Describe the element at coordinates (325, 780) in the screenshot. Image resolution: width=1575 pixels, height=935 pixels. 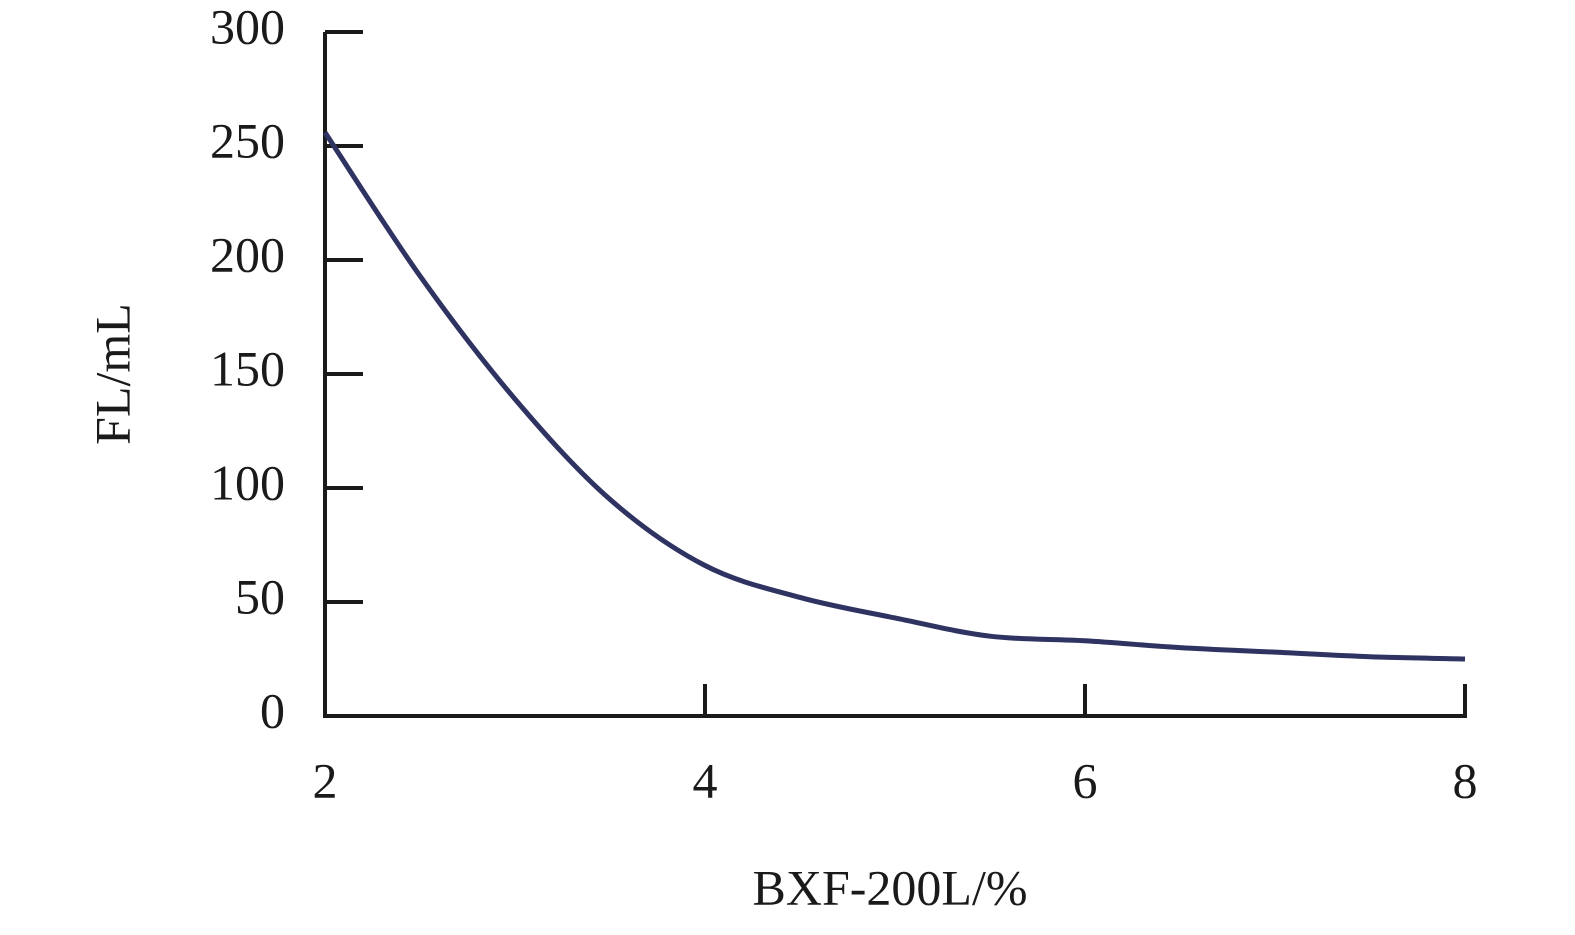
I see `x-tick-label: 2` at that location.